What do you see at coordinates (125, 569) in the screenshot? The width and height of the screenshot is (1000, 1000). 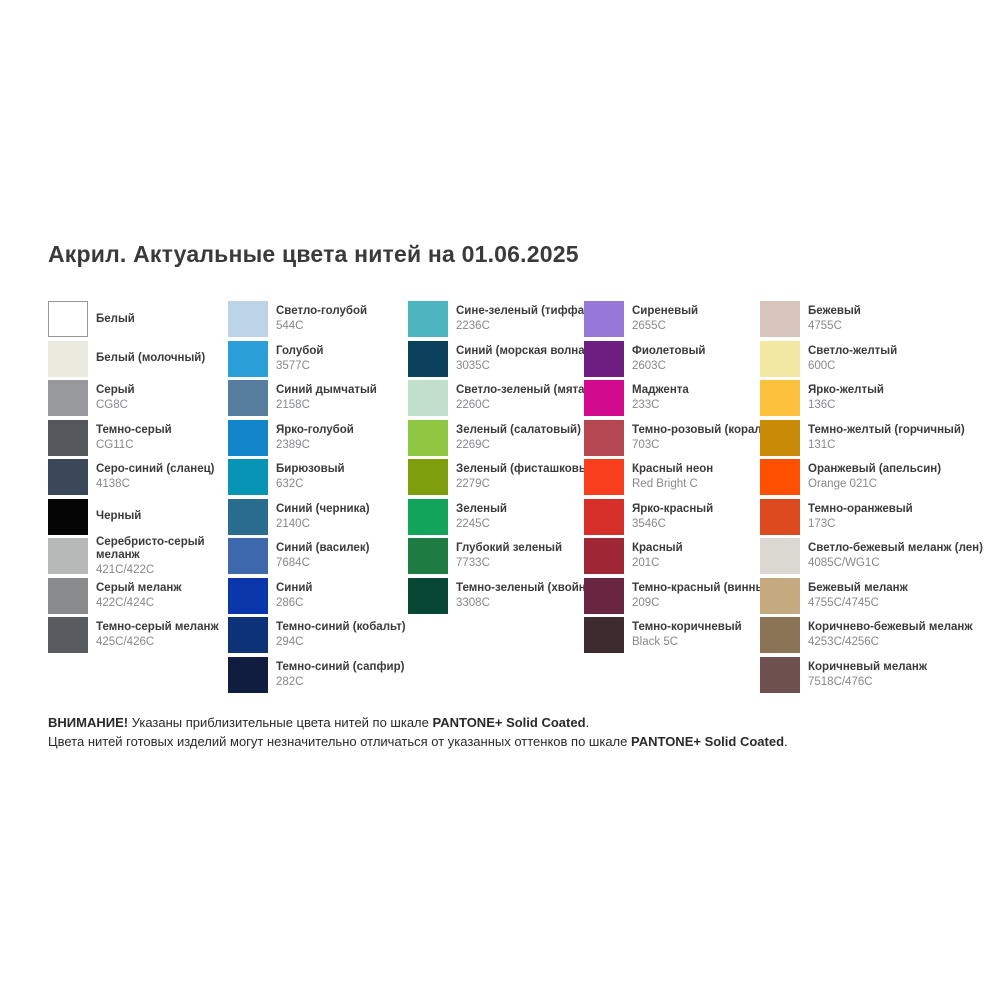 I see `pantone-code: 421C/422C` at bounding box center [125, 569].